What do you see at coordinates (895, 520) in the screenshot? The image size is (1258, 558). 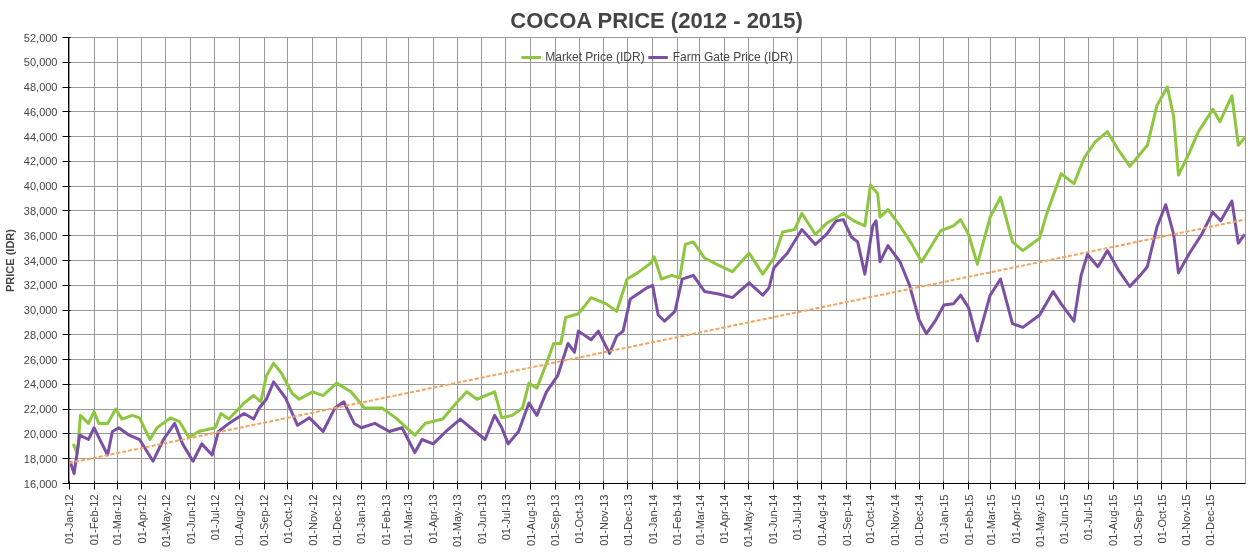 I see `x-tick-label: 01-Nov-14` at bounding box center [895, 520].